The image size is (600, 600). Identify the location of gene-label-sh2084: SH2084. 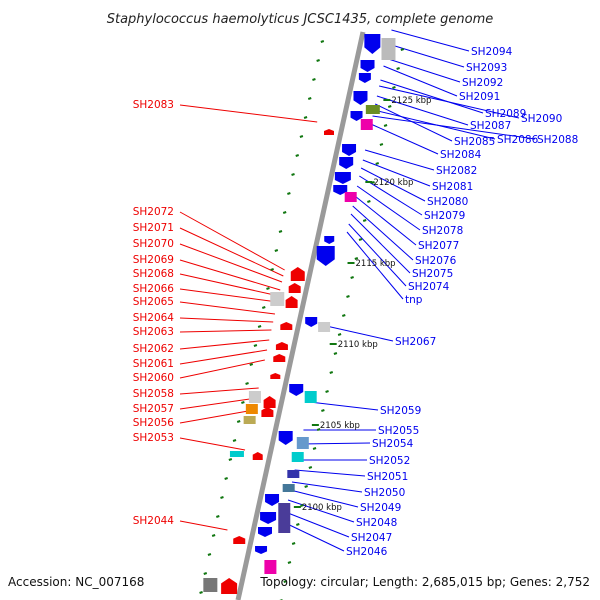
(461, 155).